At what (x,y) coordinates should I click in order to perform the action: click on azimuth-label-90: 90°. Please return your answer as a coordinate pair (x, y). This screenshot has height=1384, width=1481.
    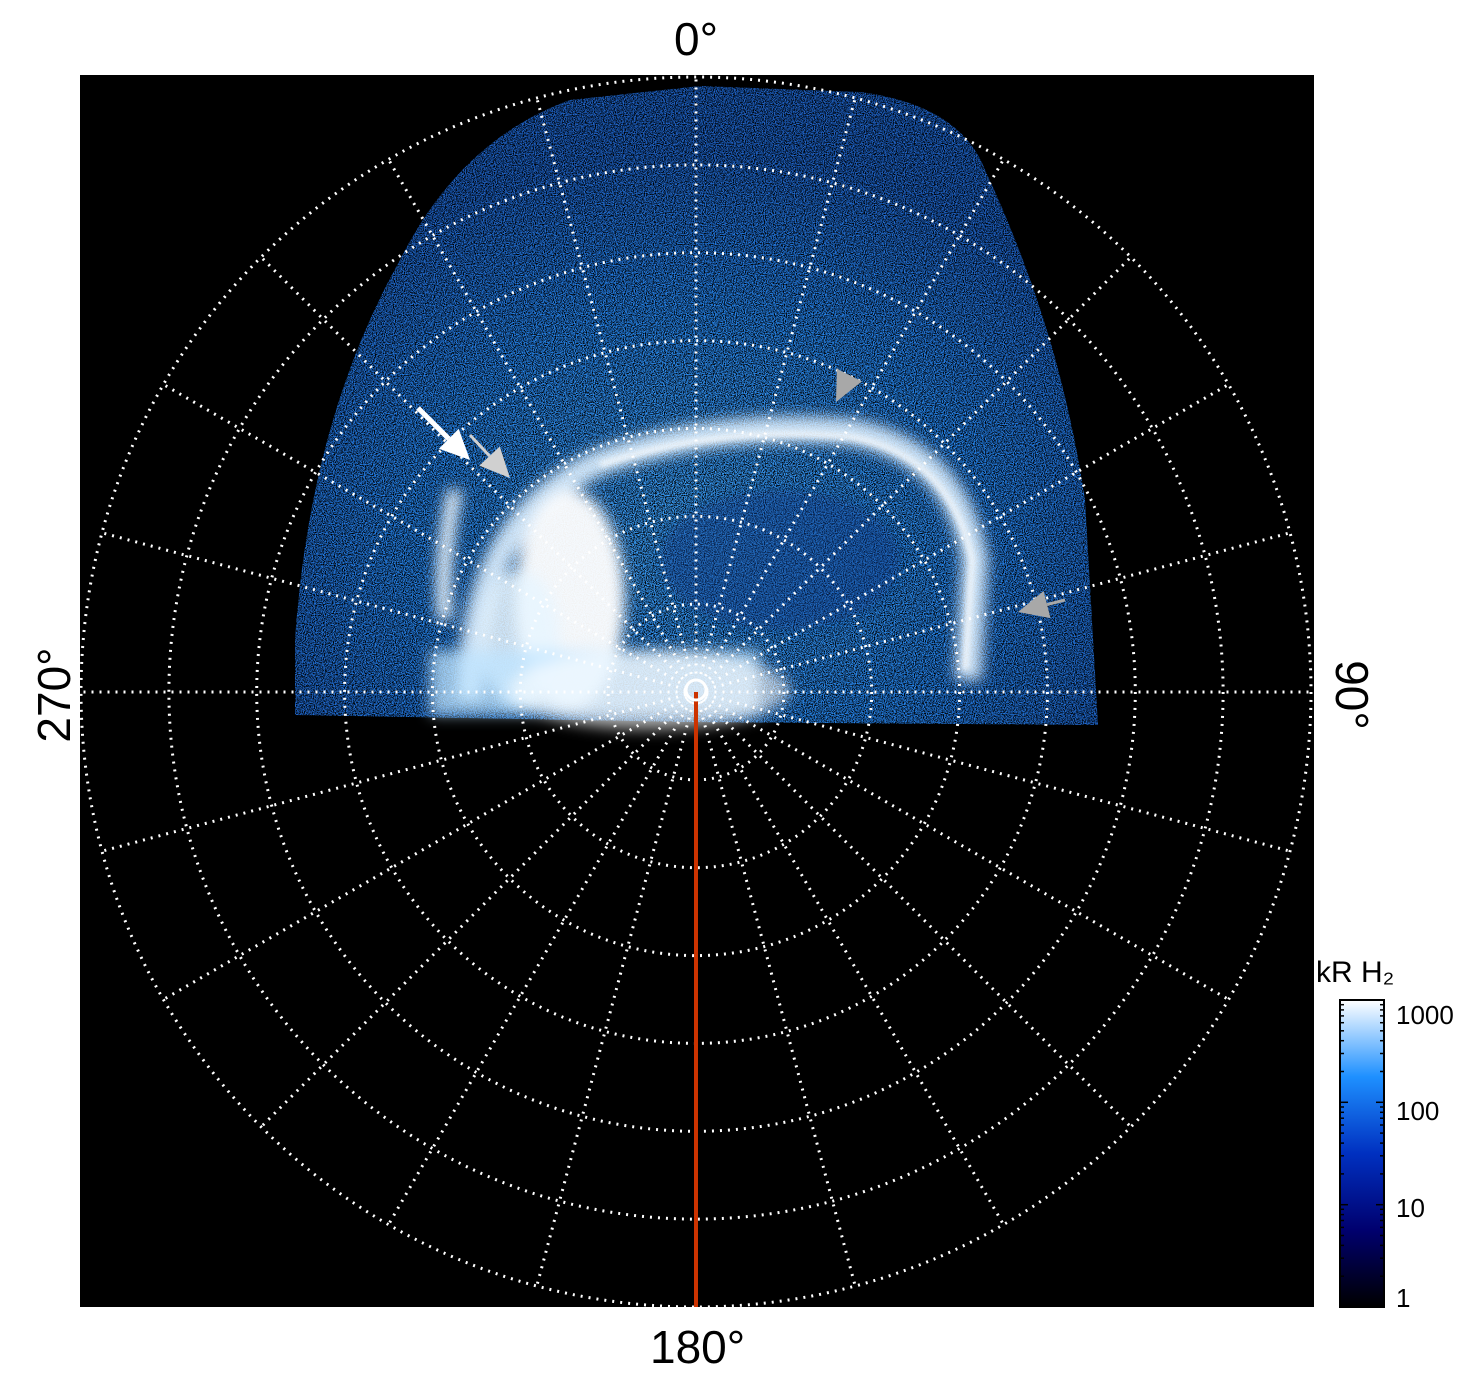
    Looking at the image, I should click on (1352, 695).